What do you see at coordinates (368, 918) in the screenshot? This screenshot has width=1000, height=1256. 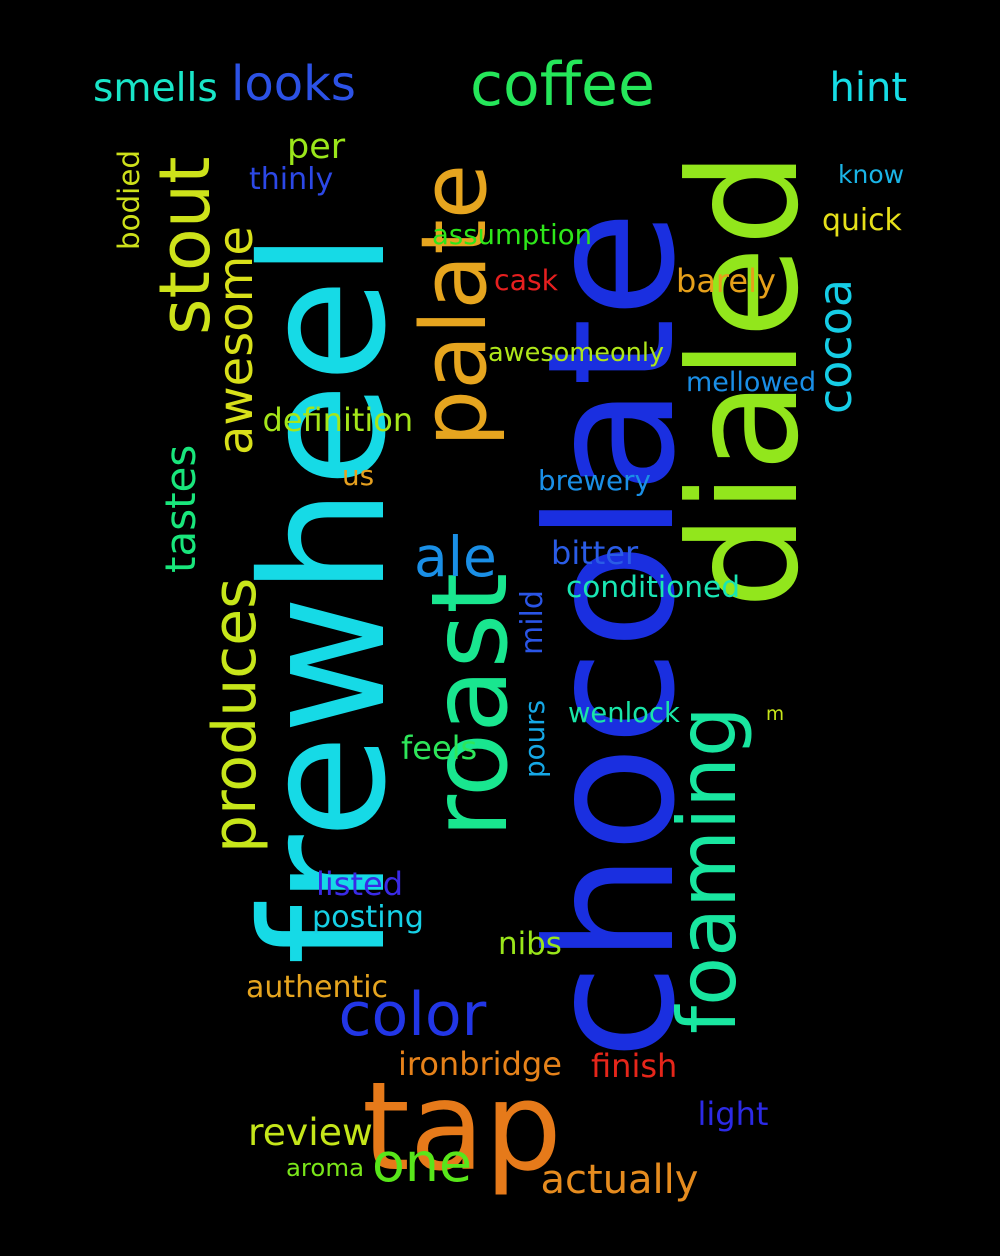 I see `word-posting: posting` at bounding box center [368, 918].